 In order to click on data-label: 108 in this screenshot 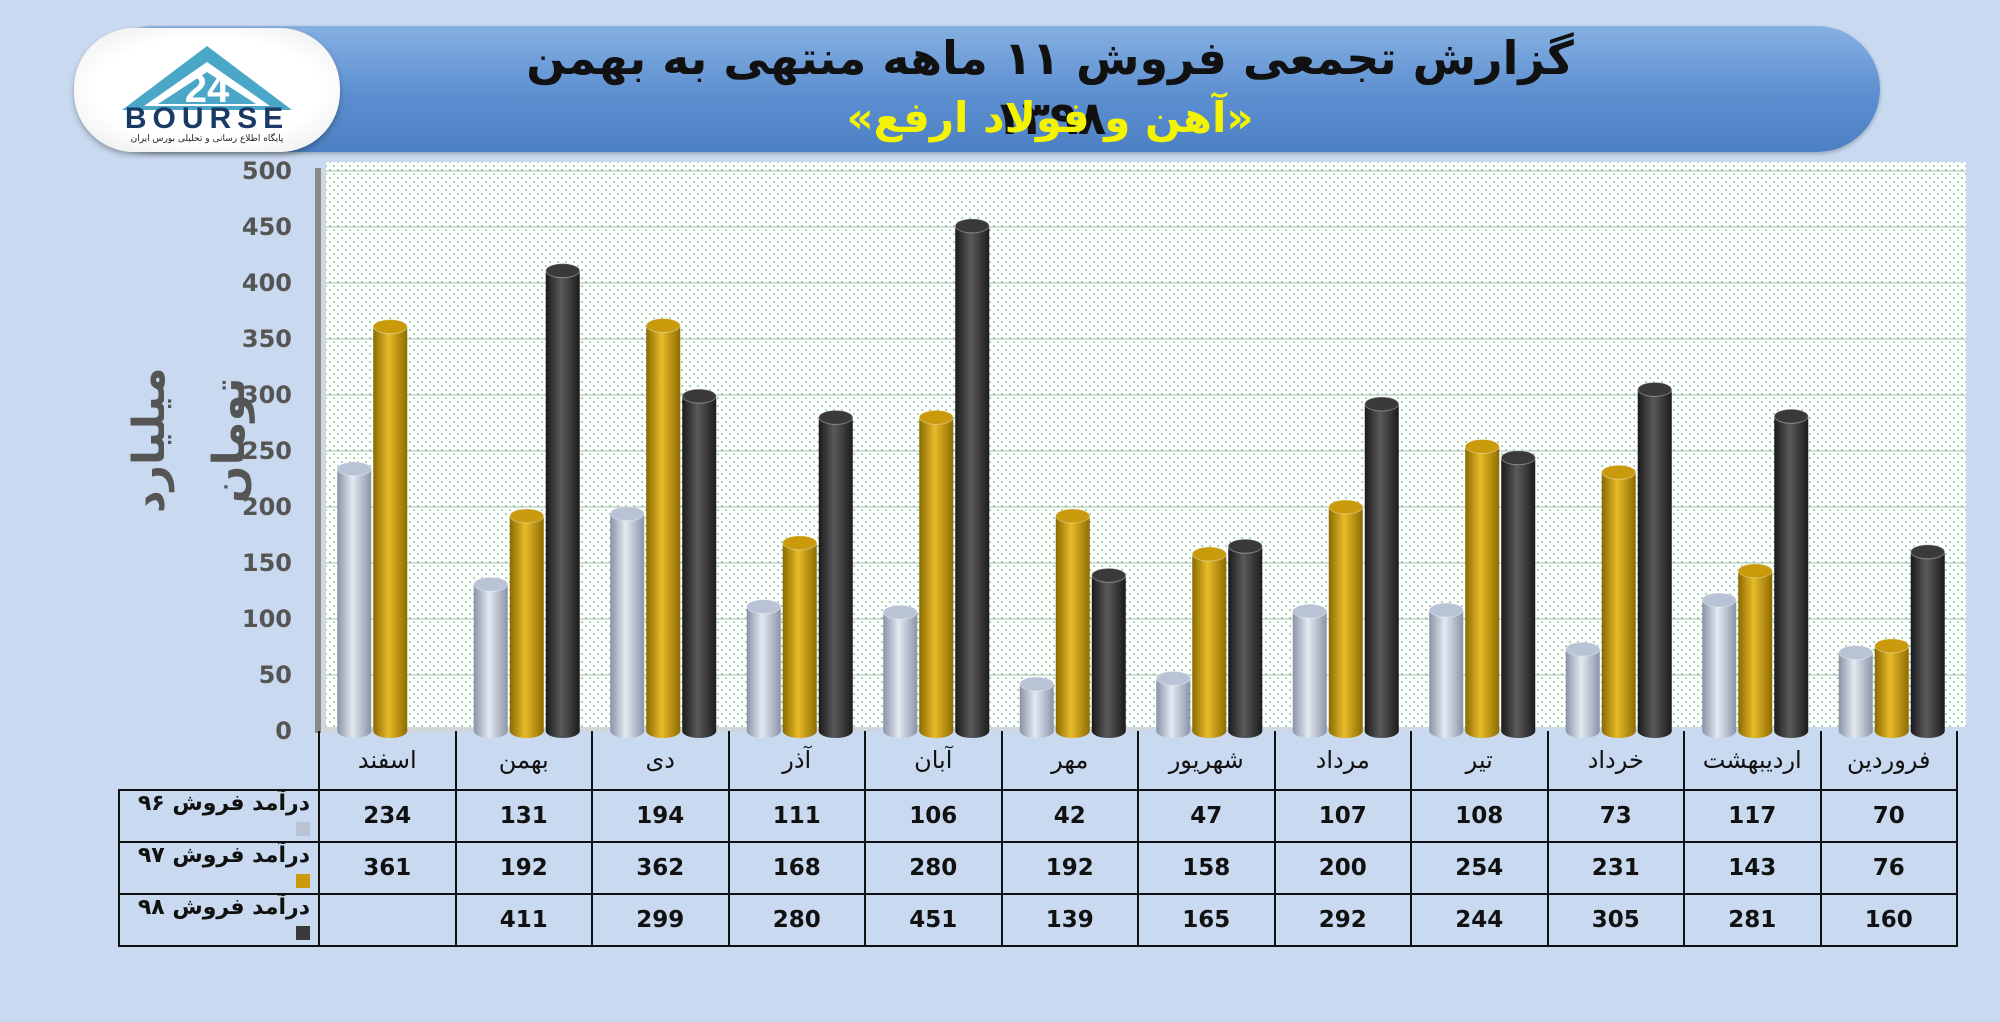, I will do `click(1479, 816)`.